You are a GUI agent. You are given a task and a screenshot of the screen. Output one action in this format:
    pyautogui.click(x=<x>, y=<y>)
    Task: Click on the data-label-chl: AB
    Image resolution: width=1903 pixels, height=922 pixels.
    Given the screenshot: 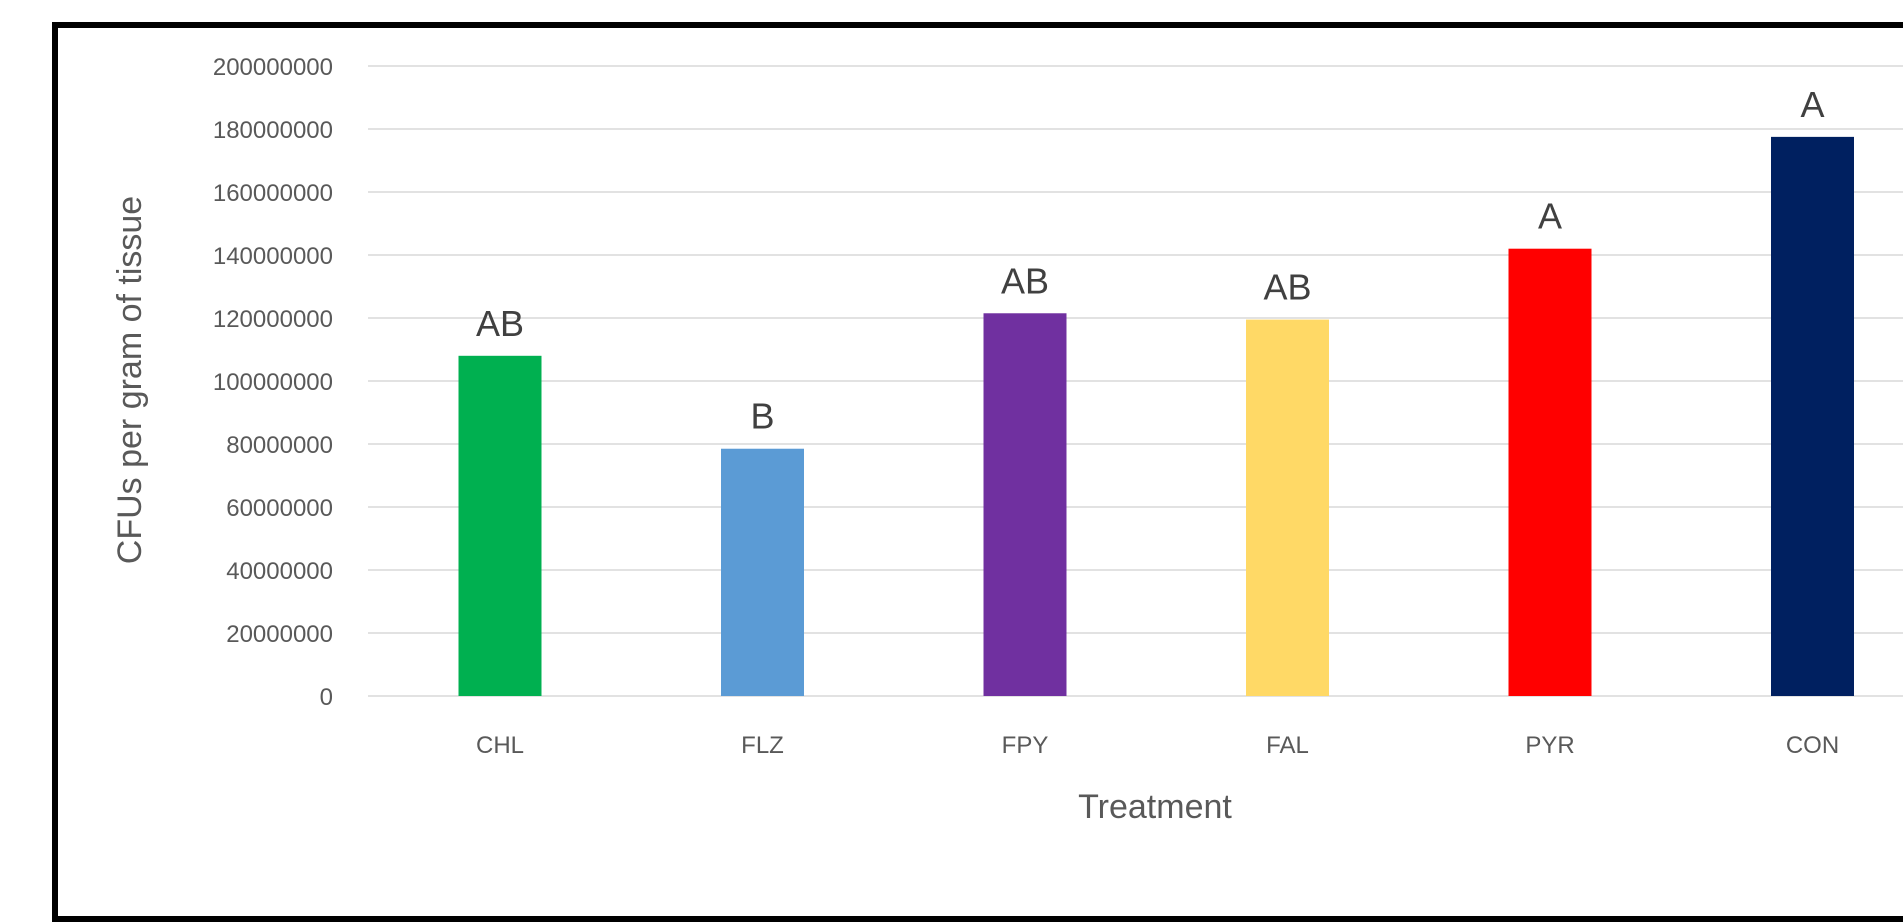 What is the action you would take?
    pyautogui.click(x=500, y=323)
    